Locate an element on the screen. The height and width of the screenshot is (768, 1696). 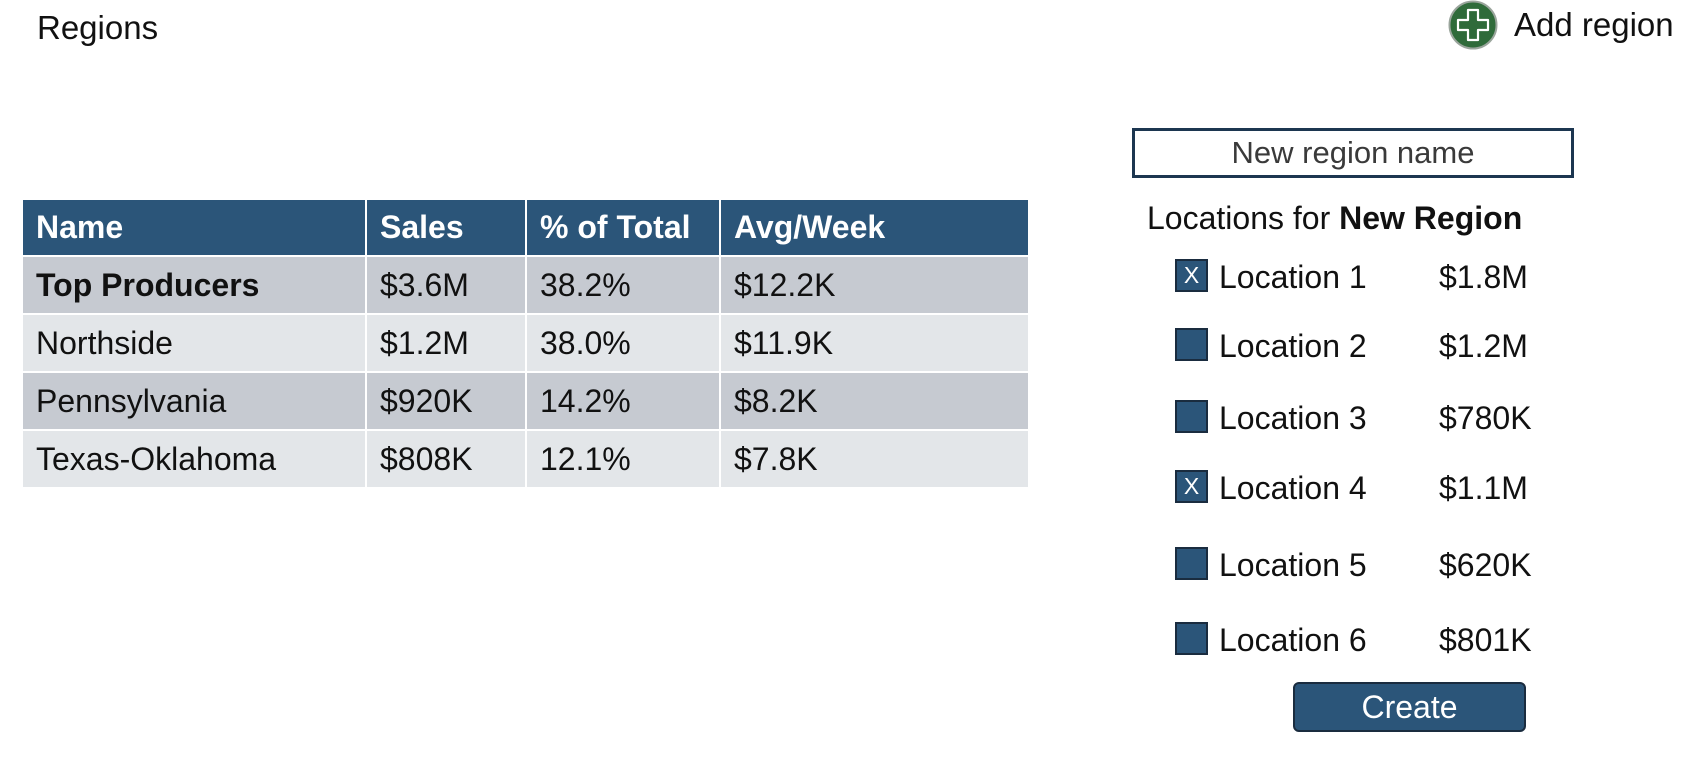
cell-name: Pennsylvania is located at coordinates (194, 400).